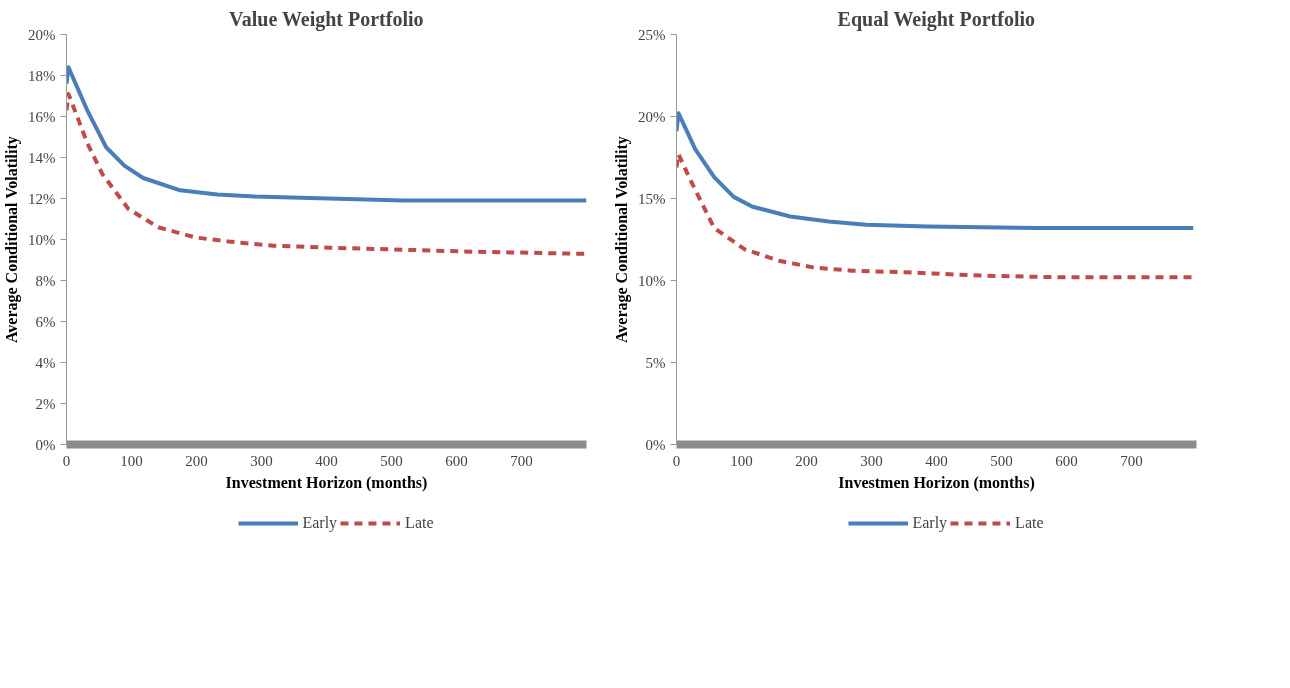 The height and width of the screenshot is (688, 1290). What do you see at coordinates (45, 403) in the screenshot?
I see `y-tick-label: 2%` at bounding box center [45, 403].